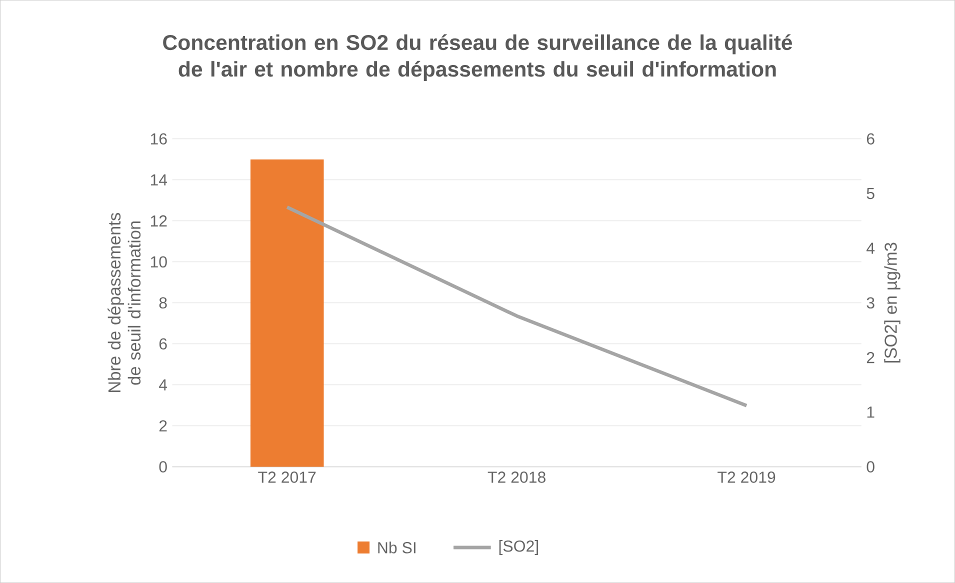  I want to click on y-tick-label: 12, so click(158, 220).